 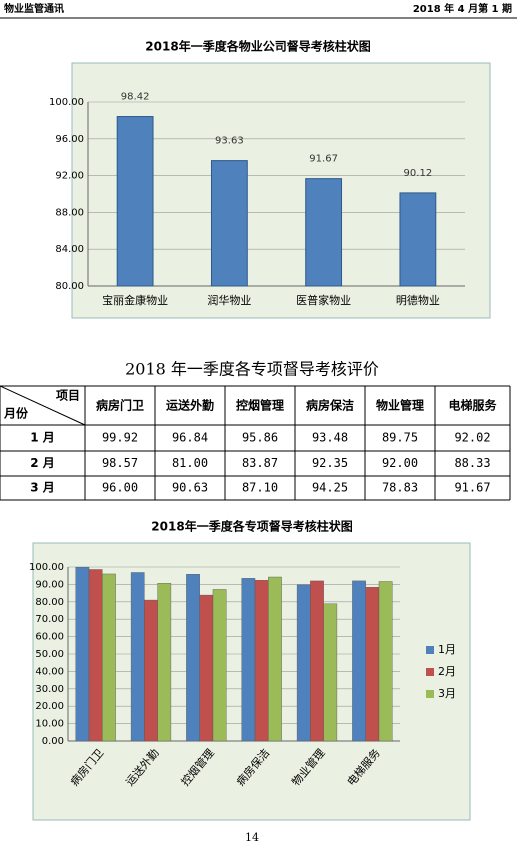 What do you see at coordinates (42, 488) in the screenshot?
I see `row-header: 3 月` at bounding box center [42, 488].